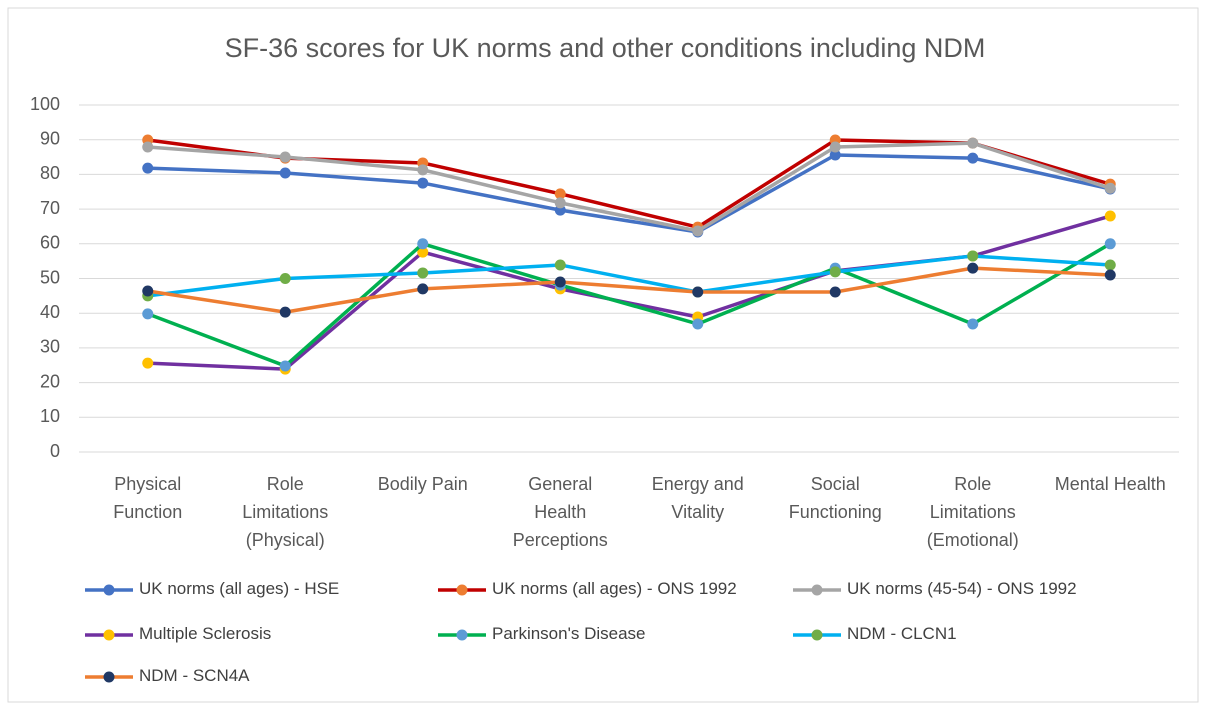 The height and width of the screenshot is (704, 1205). What do you see at coordinates (50, 208) in the screenshot?
I see `y-tick-label: 70` at bounding box center [50, 208].